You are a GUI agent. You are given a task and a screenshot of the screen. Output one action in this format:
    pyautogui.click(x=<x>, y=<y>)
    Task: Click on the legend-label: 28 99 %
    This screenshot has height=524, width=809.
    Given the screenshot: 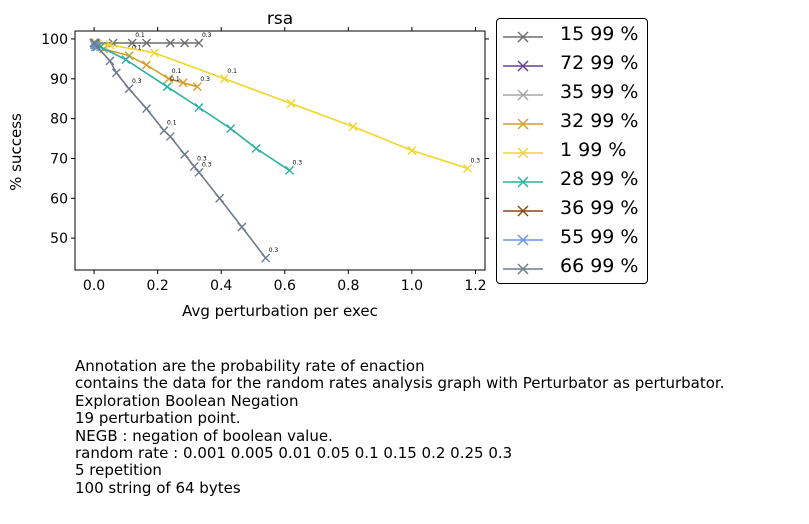 What is the action you would take?
    pyautogui.click(x=599, y=179)
    